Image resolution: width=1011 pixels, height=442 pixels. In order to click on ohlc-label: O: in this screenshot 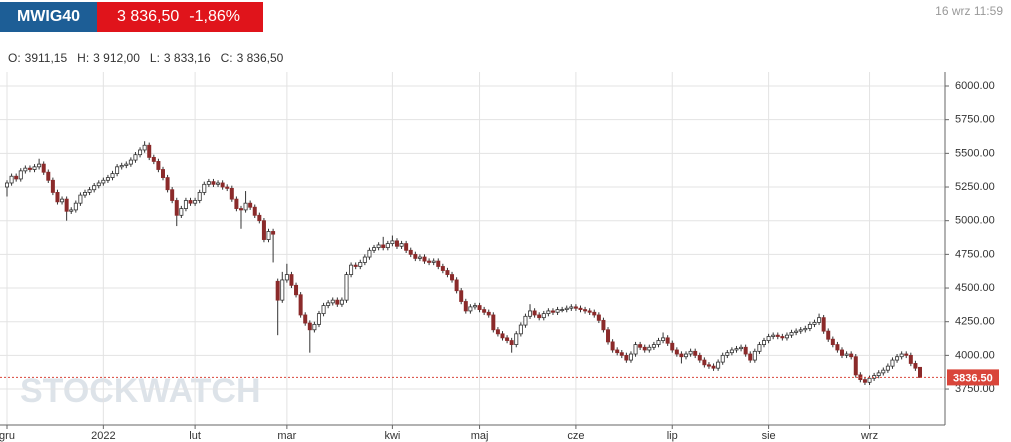, I will do `click(14, 58)`.